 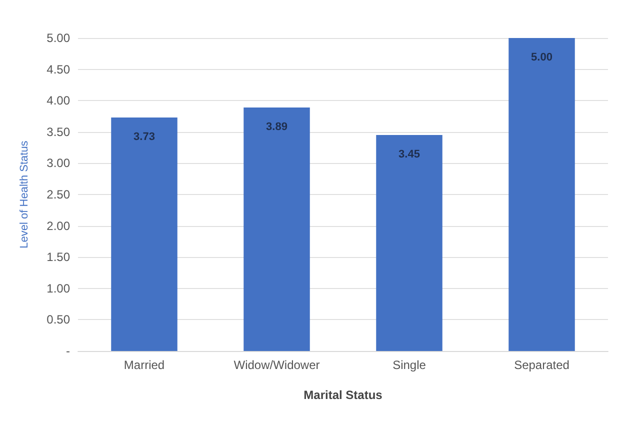 I want to click on data-label: 3.45, so click(x=409, y=154).